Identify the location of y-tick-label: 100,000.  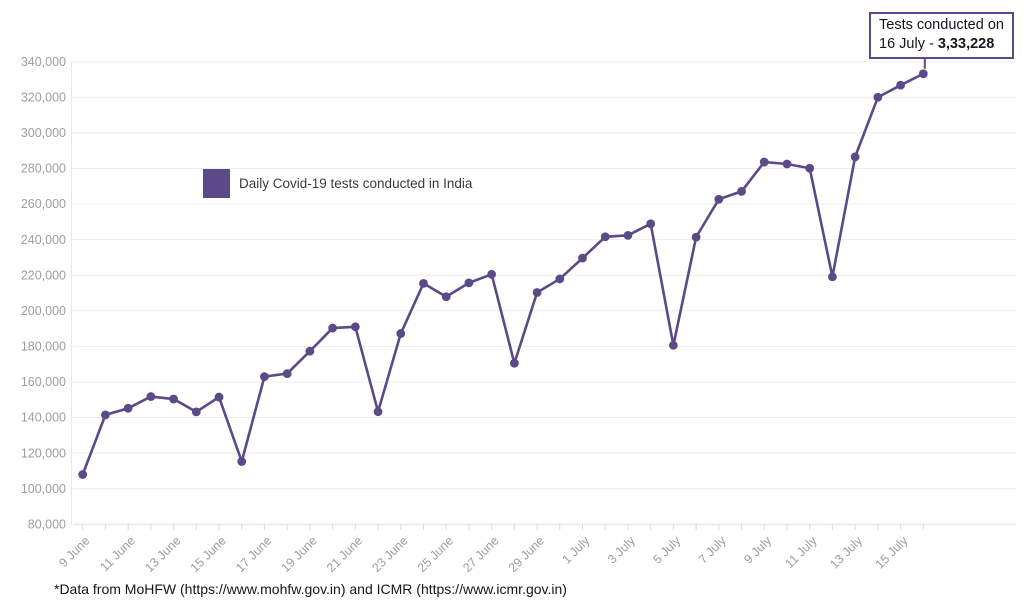
(43, 489).